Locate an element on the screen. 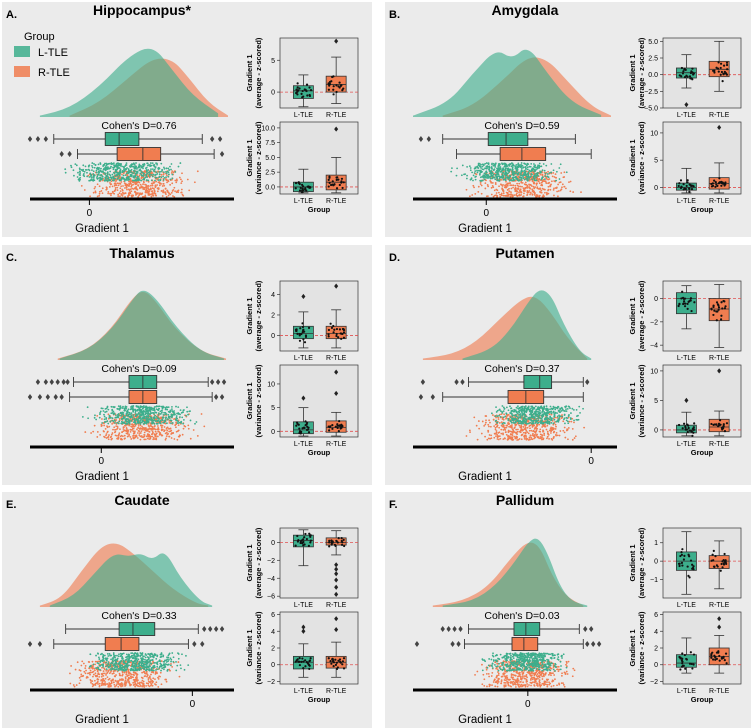 This screenshot has width=751, height=728. panel-title: Thalamus is located at coordinates (142, 253).